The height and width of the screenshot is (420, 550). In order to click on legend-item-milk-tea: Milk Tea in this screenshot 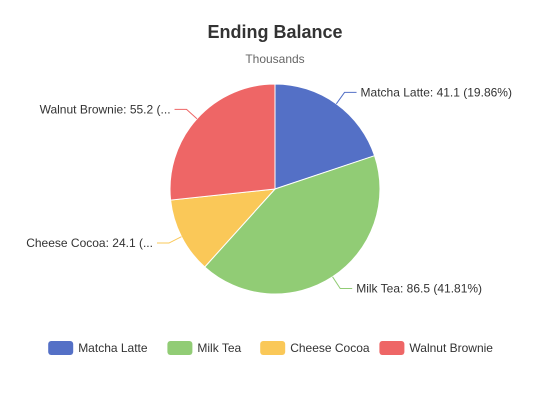, I will do `click(204, 348)`.